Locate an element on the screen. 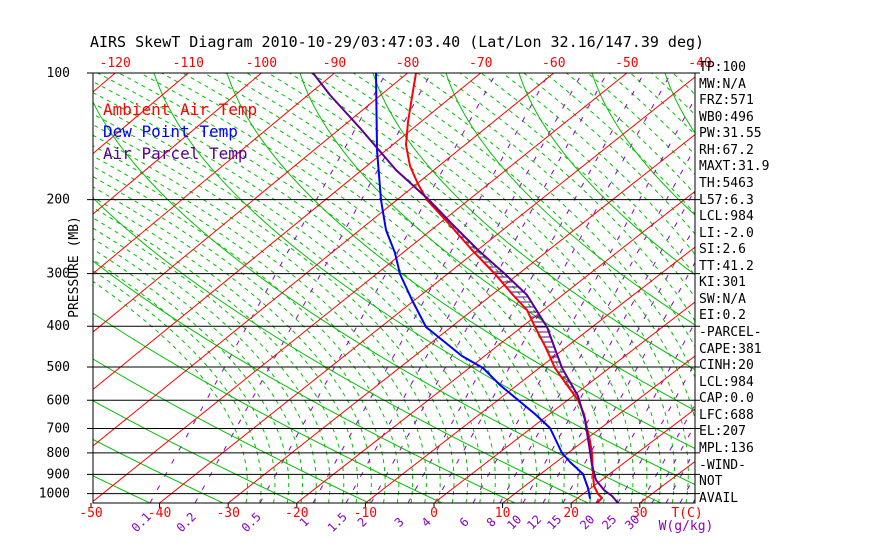  legend-air-parcel-temp: Air Parcel Temp is located at coordinates (175, 153).